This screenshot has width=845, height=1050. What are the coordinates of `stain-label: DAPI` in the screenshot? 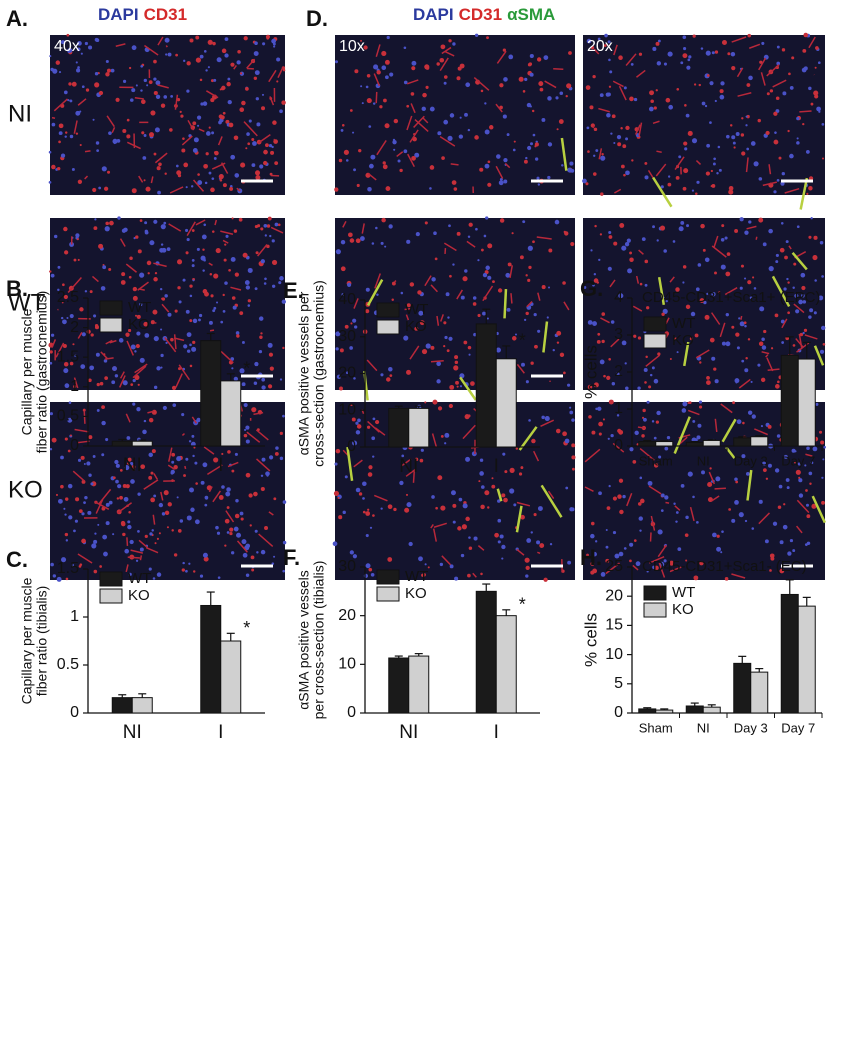 It's located at (433, 14).